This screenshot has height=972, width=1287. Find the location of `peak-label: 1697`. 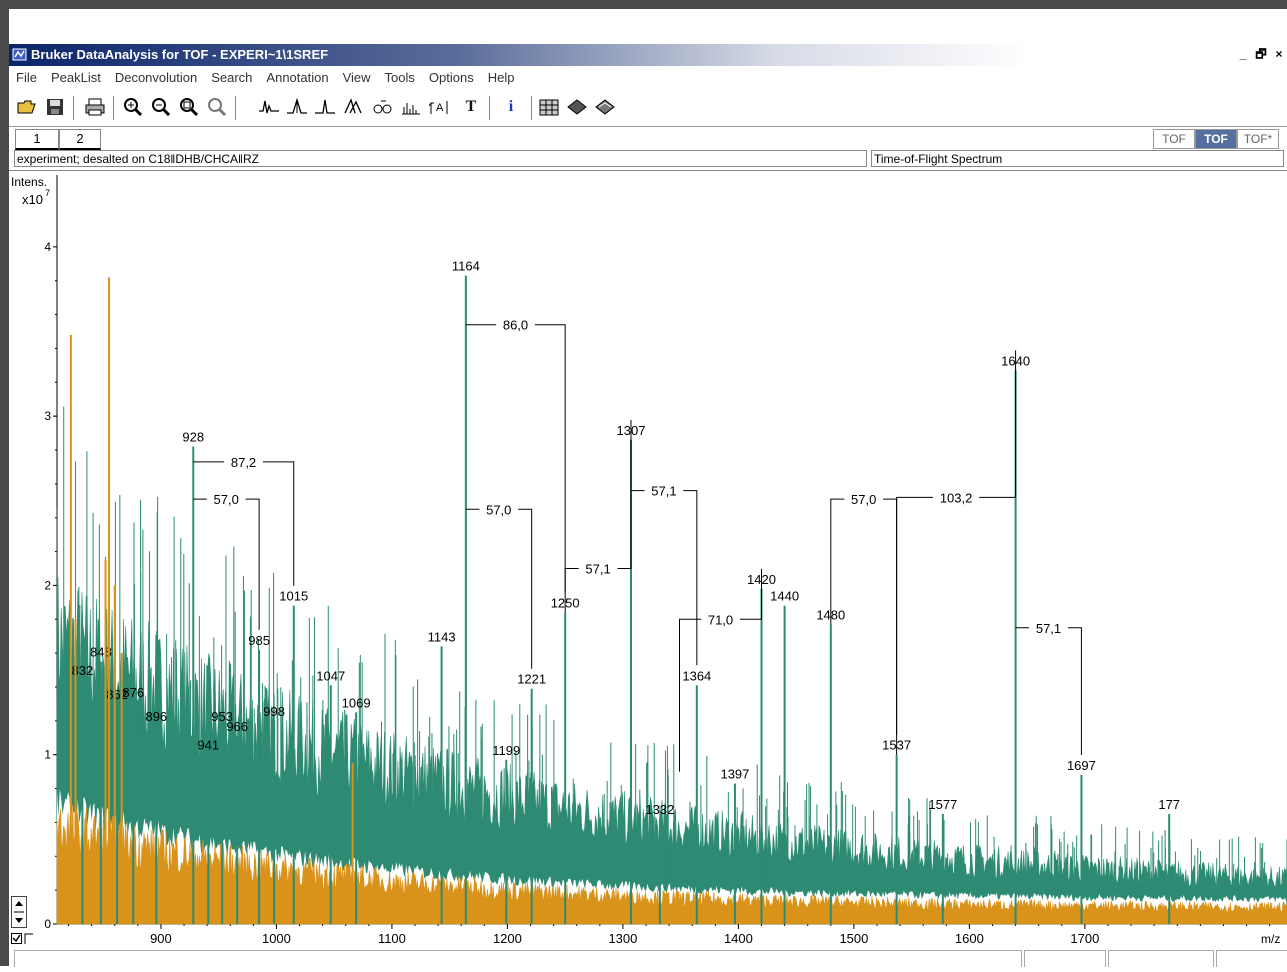

peak-label: 1697 is located at coordinates (1081, 765).